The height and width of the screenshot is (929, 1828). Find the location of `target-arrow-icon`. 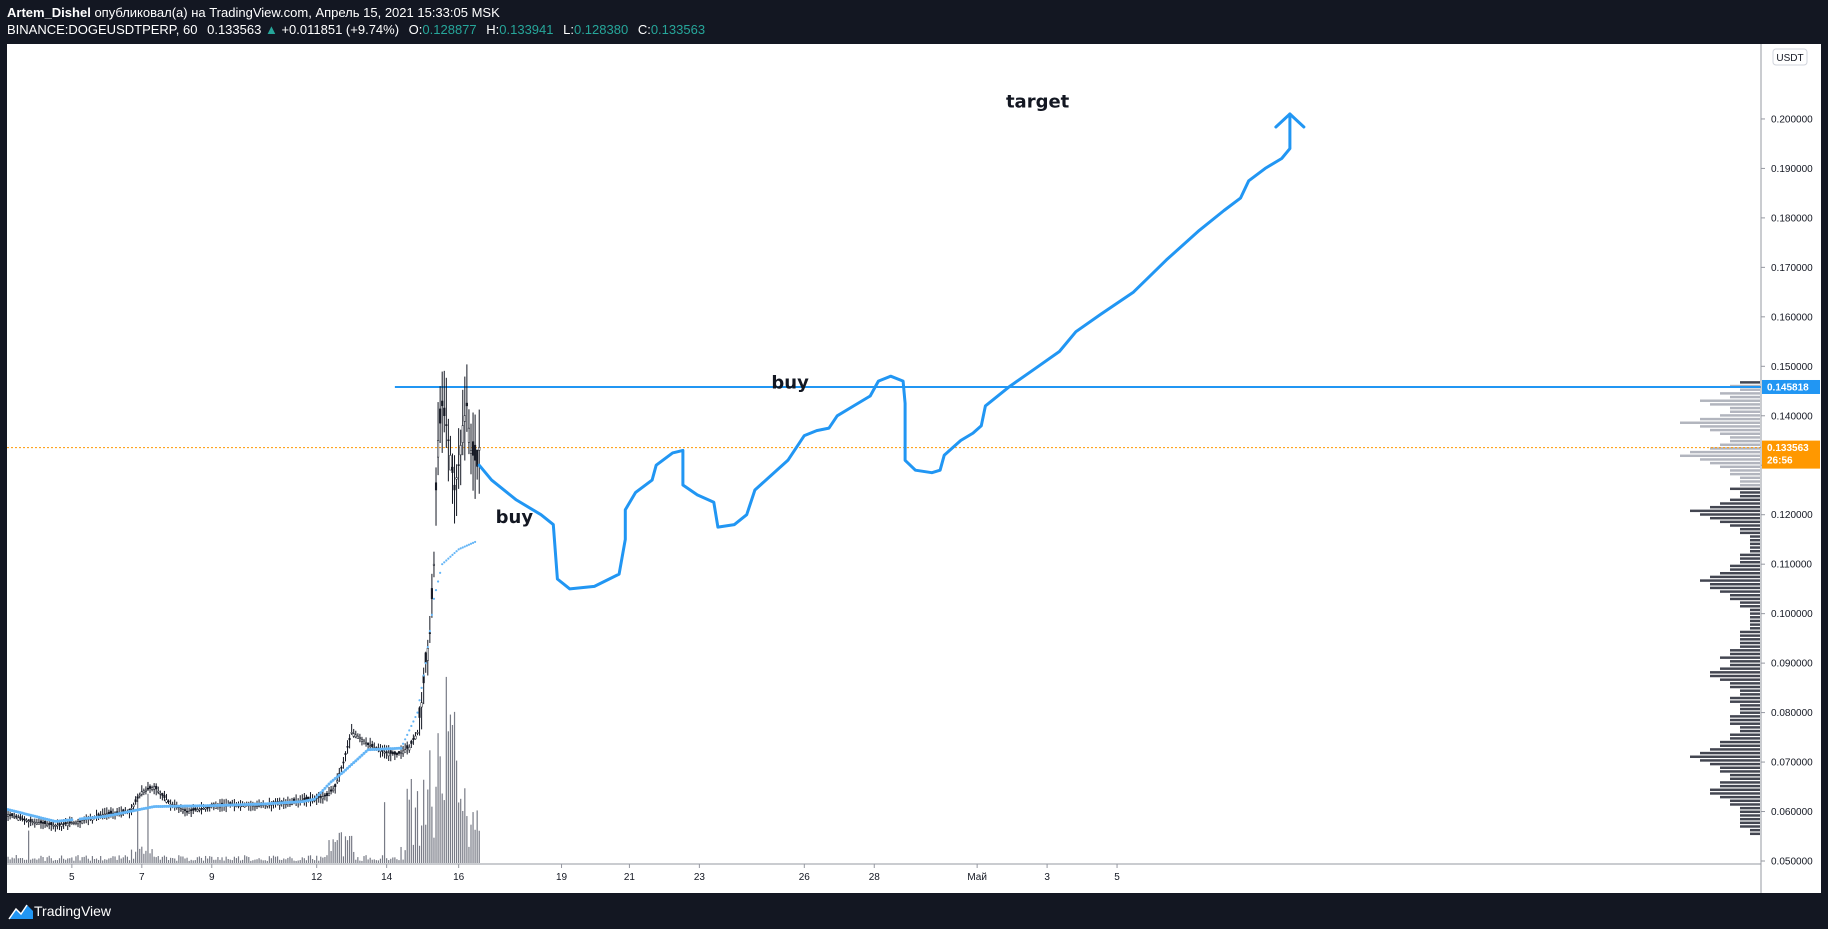

target-arrow-icon is located at coordinates (1290, 120).